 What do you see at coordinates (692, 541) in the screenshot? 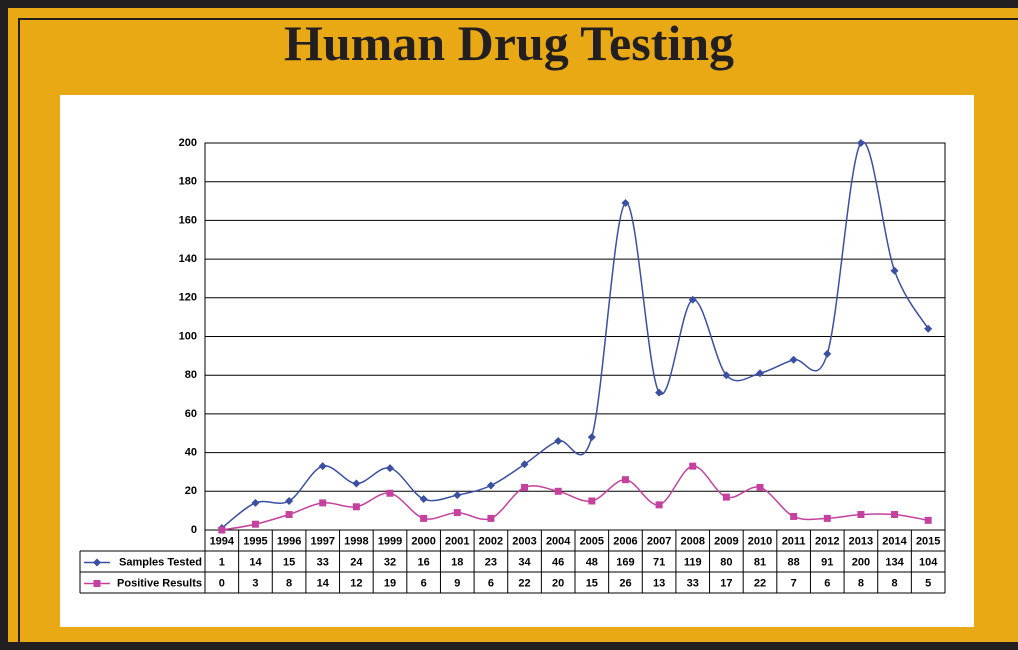
I see `x-tick-label: 2008` at bounding box center [692, 541].